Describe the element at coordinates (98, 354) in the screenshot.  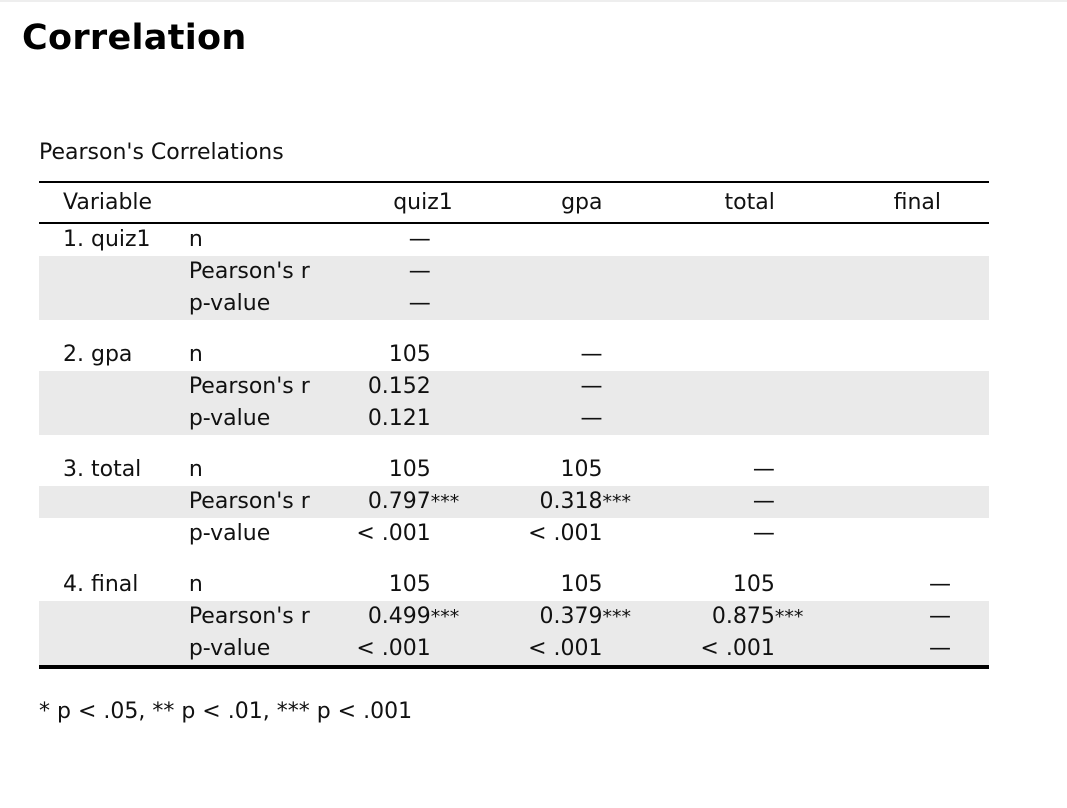
I see `variable-cell: 2. gpa` at that location.